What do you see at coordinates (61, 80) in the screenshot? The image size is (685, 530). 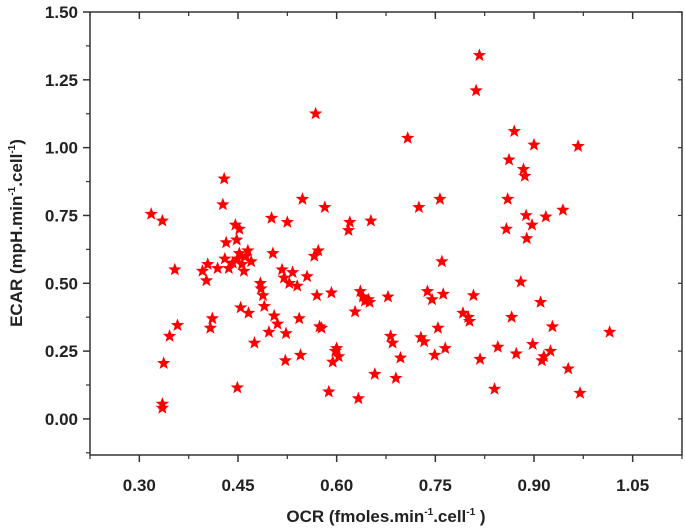 I see `y-tick-label: 1.25` at bounding box center [61, 80].